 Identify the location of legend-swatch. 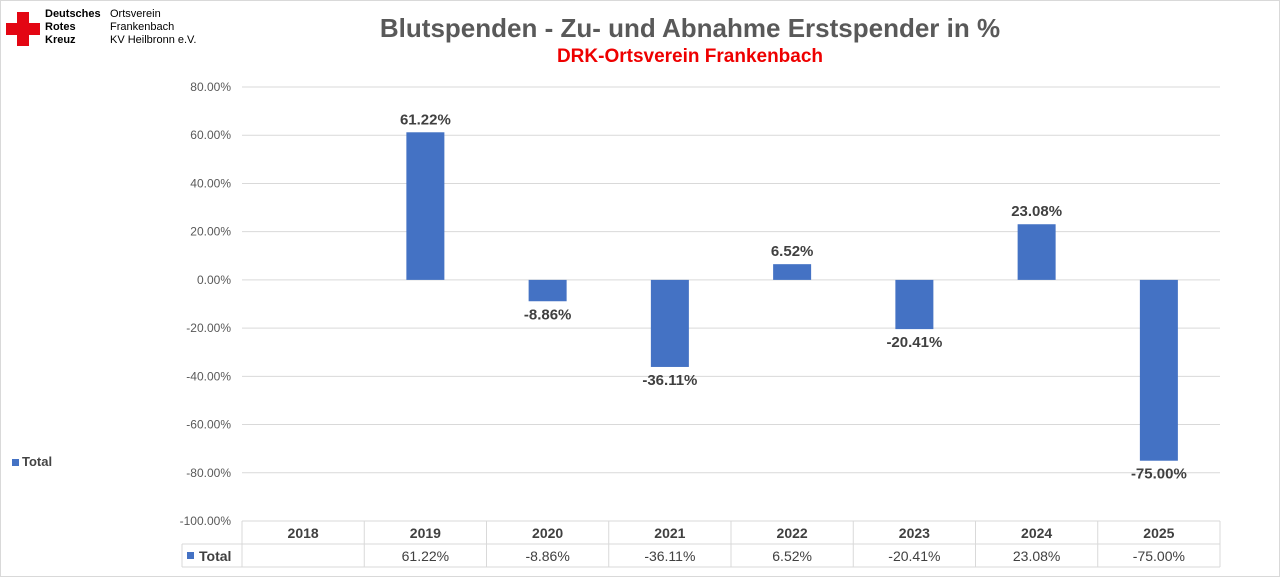
(15, 463).